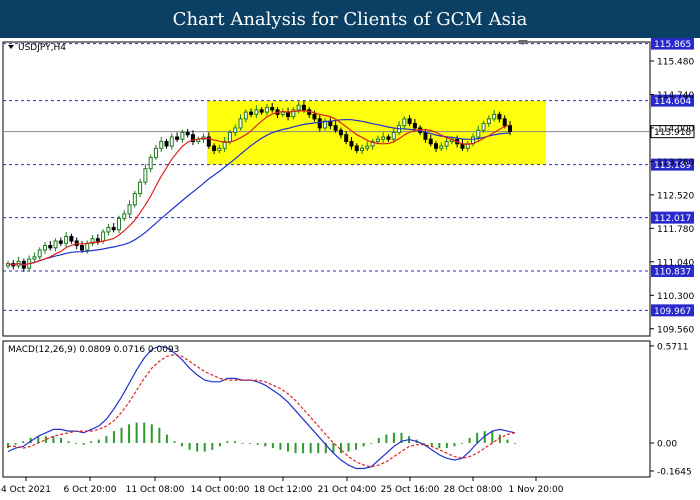 The width and height of the screenshot is (700, 500). Describe the element at coordinates (672, 102) in the screenshot. I see `level-label: 114.604` at that location.